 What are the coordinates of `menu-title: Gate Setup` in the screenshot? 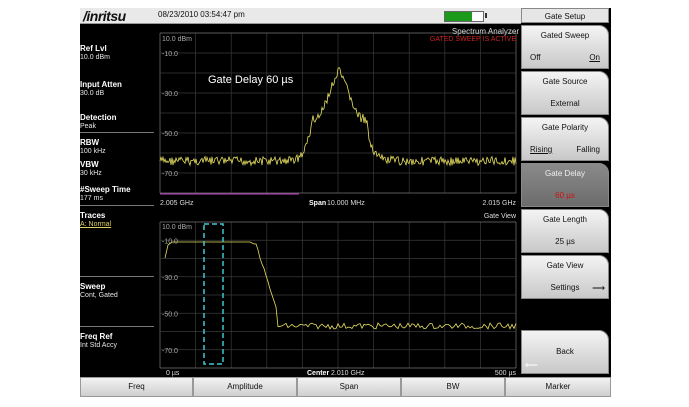 It's located at (565, 15).